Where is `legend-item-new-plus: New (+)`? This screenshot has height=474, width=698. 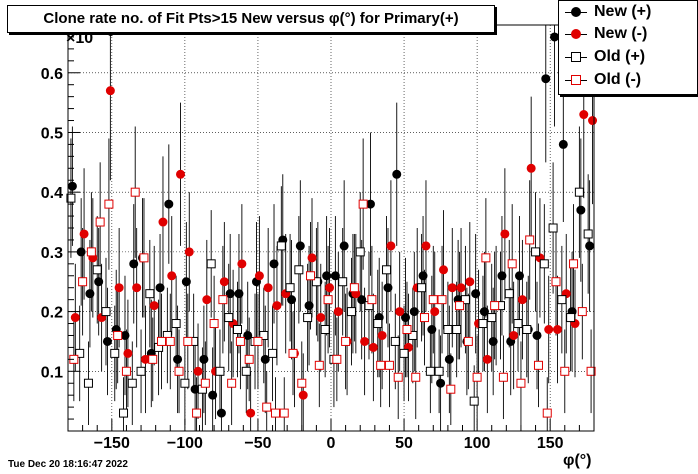 legend-item-new-plus: New (+) is located at coordinates (628, 13).